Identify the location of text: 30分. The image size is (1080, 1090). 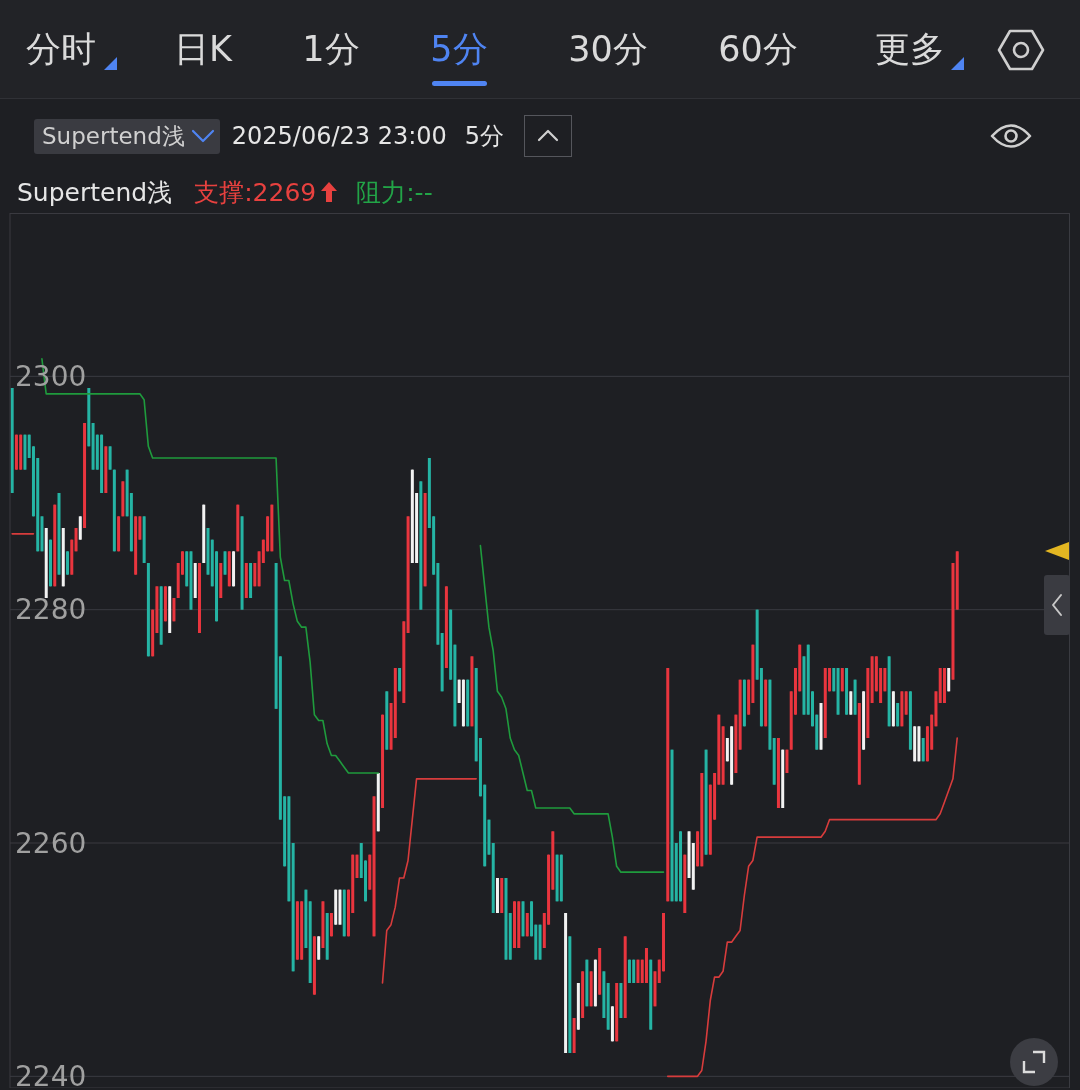
(608, 49).